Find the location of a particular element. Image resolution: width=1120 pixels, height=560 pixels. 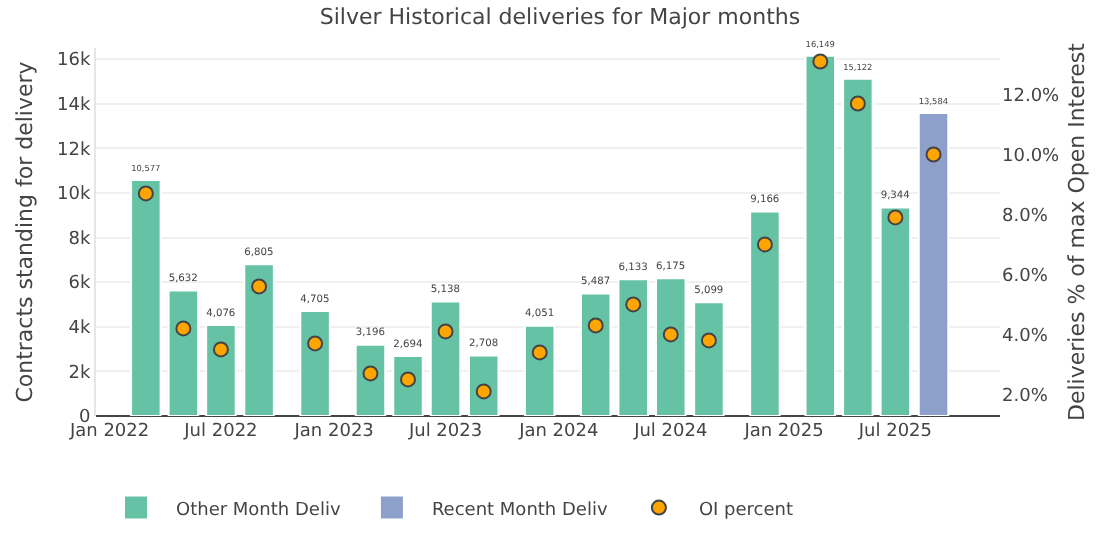

legend-label: Recent Month Deliv is located at coordinates (520, 510).